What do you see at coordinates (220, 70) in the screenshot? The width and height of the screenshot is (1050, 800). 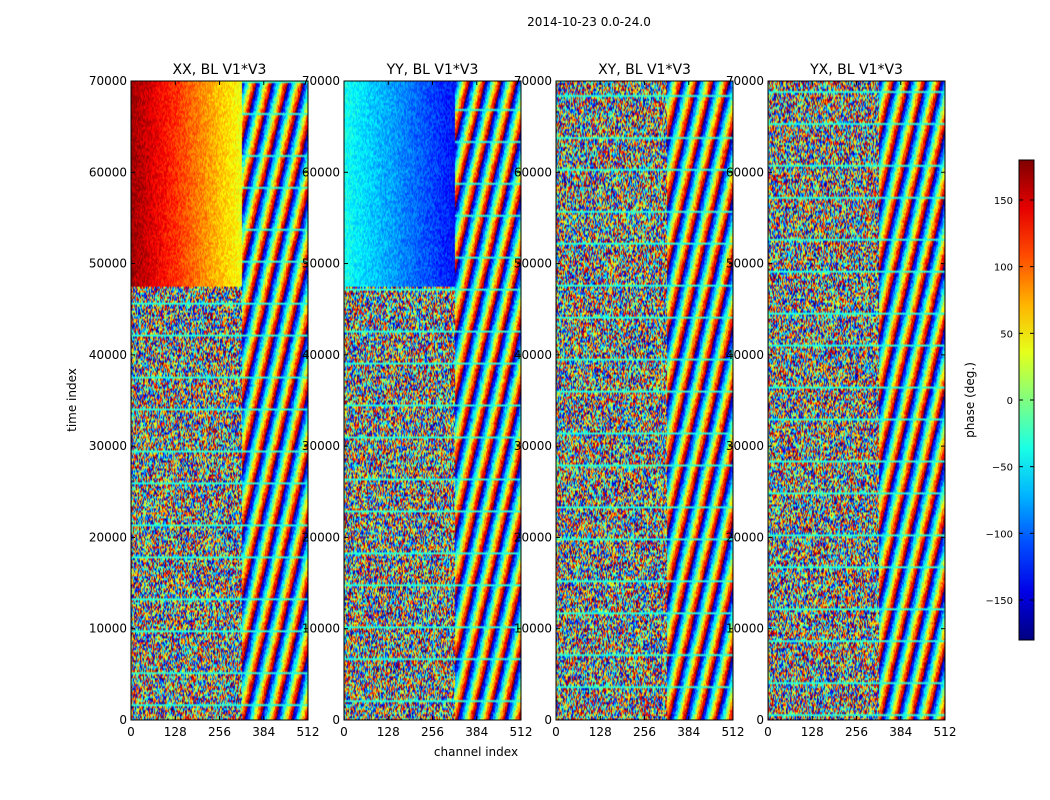 I see `panel-1-title: XX, BL V1*V3` at bounding box center [220, 70].